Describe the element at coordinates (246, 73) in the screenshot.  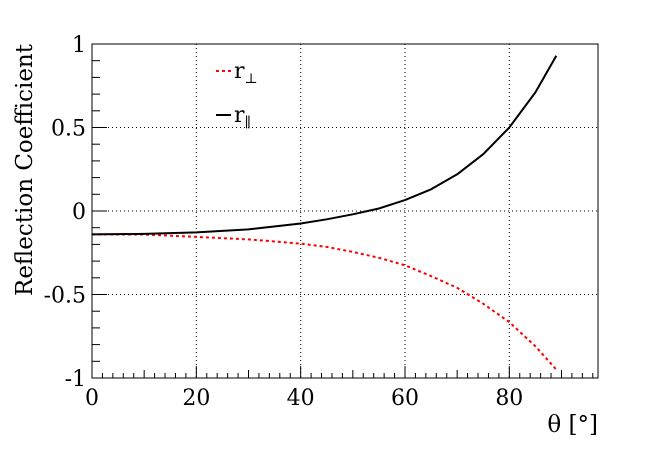
I see `legend-label-r-perp: r⊥` at that location.